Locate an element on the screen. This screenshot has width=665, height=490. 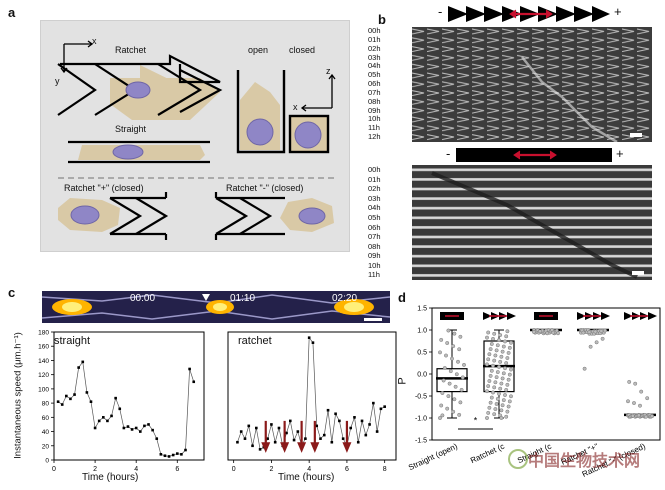
y-tick-label: -1.5 is located at coordinates (421, 441).